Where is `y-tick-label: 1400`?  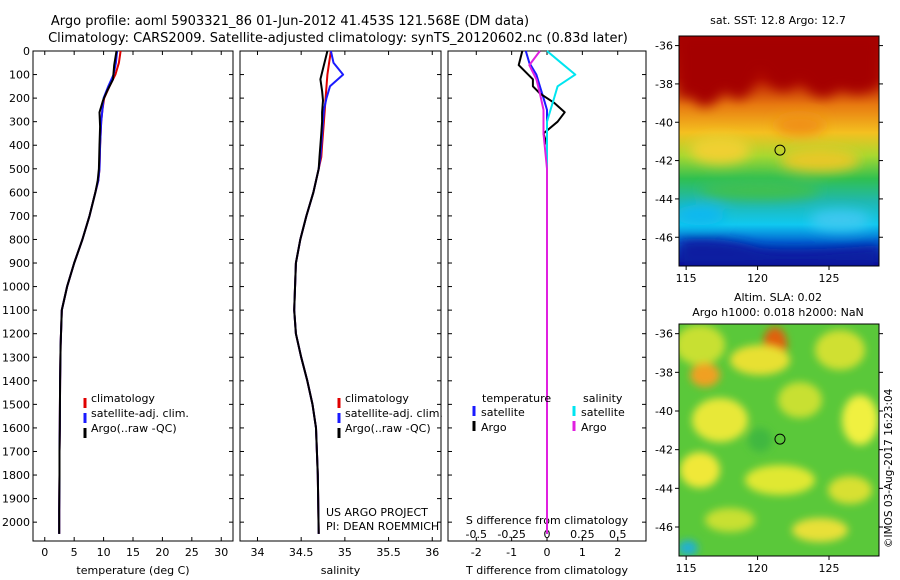
y-tick-label: 1400 is located at coordinates (16, 381).